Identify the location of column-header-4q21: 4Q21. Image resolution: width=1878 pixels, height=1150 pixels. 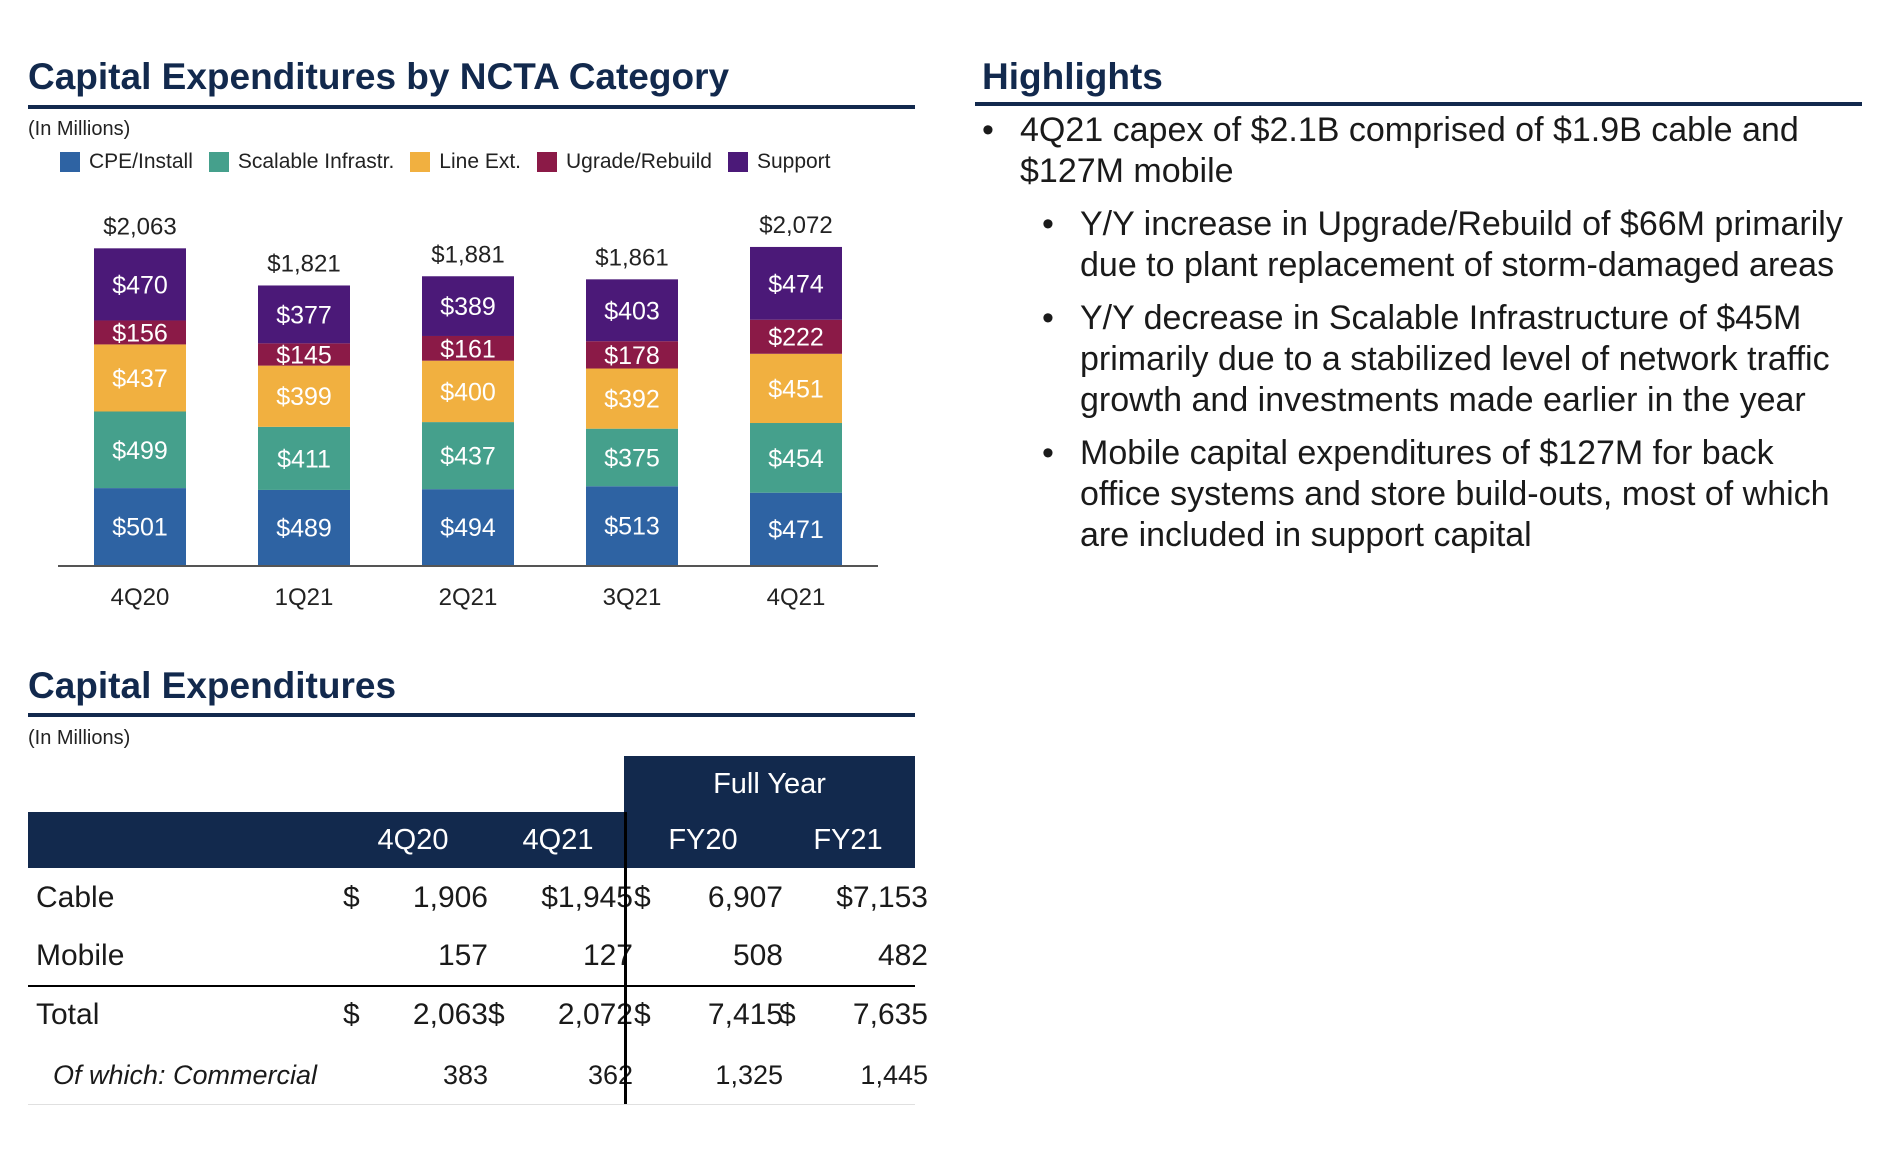
(558, 840).